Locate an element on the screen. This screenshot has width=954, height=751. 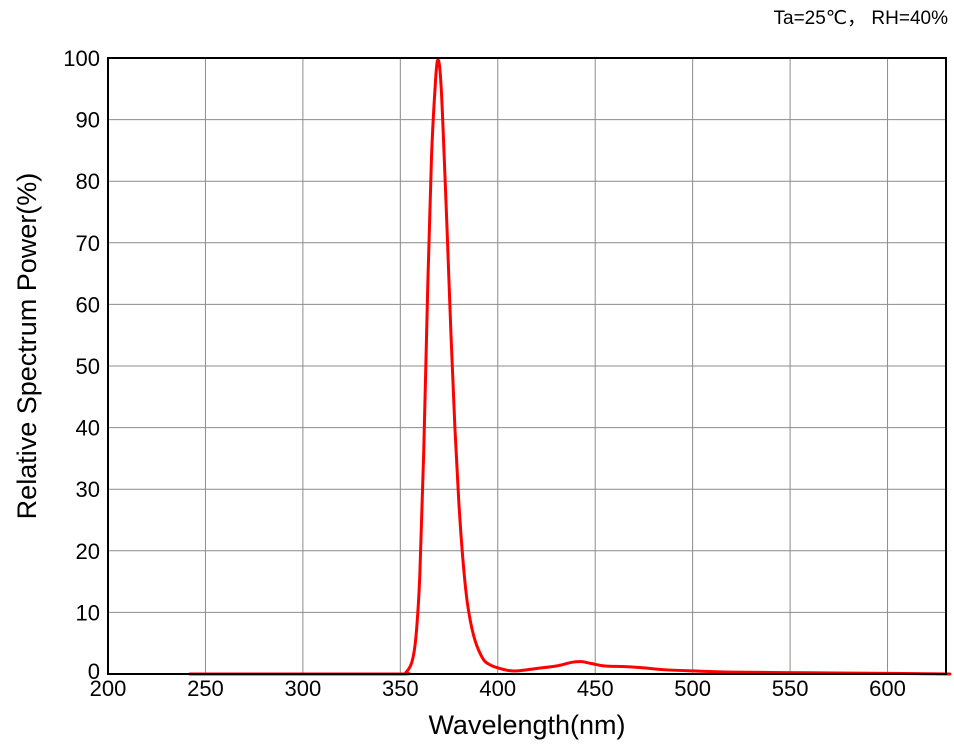
y-axis-tick-labels: 0 10 20 30 40 50 60 70 80 90 100 is located at coordinates (81, 365).